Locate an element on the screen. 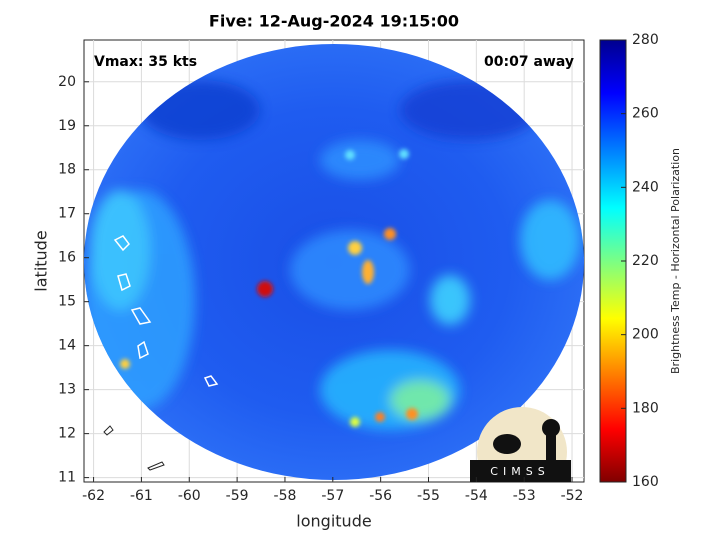 The height and width of the screenshot is (540, 720). x-tick-label: -59 is located at coordinates (237, 496).